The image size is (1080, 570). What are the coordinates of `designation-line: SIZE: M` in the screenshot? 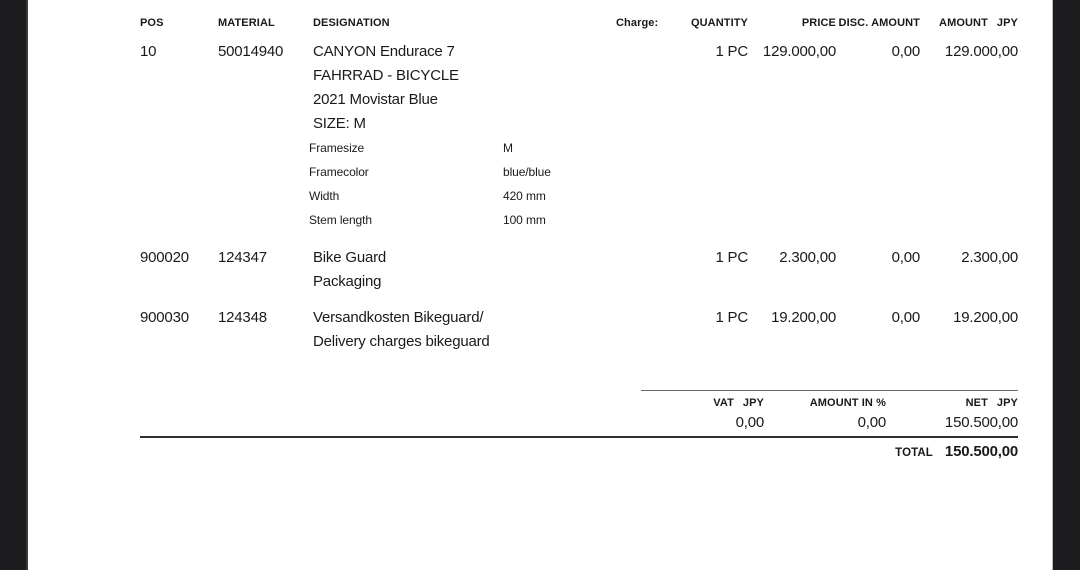 It's located at (339, 123).